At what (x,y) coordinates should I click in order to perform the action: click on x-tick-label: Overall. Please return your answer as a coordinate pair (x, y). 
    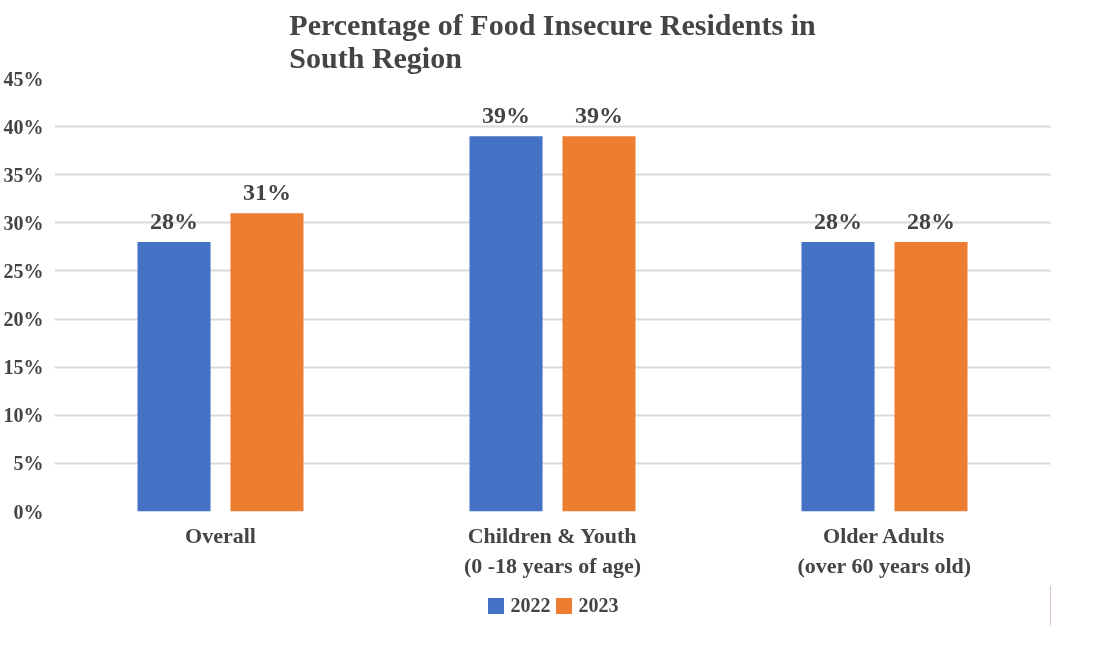
    Looking at the image, I should click on (220, 535).